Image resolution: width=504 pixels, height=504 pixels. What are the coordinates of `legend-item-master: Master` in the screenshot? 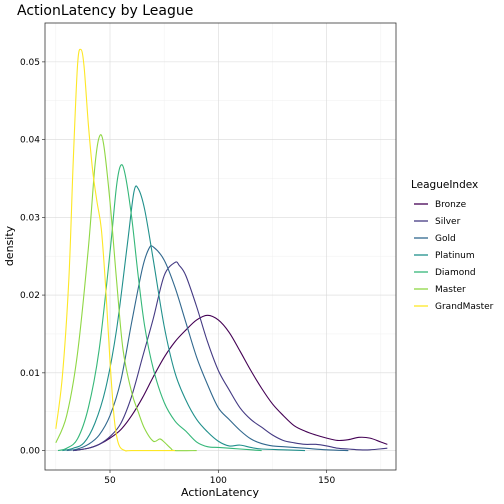 It's located at (440, 290).